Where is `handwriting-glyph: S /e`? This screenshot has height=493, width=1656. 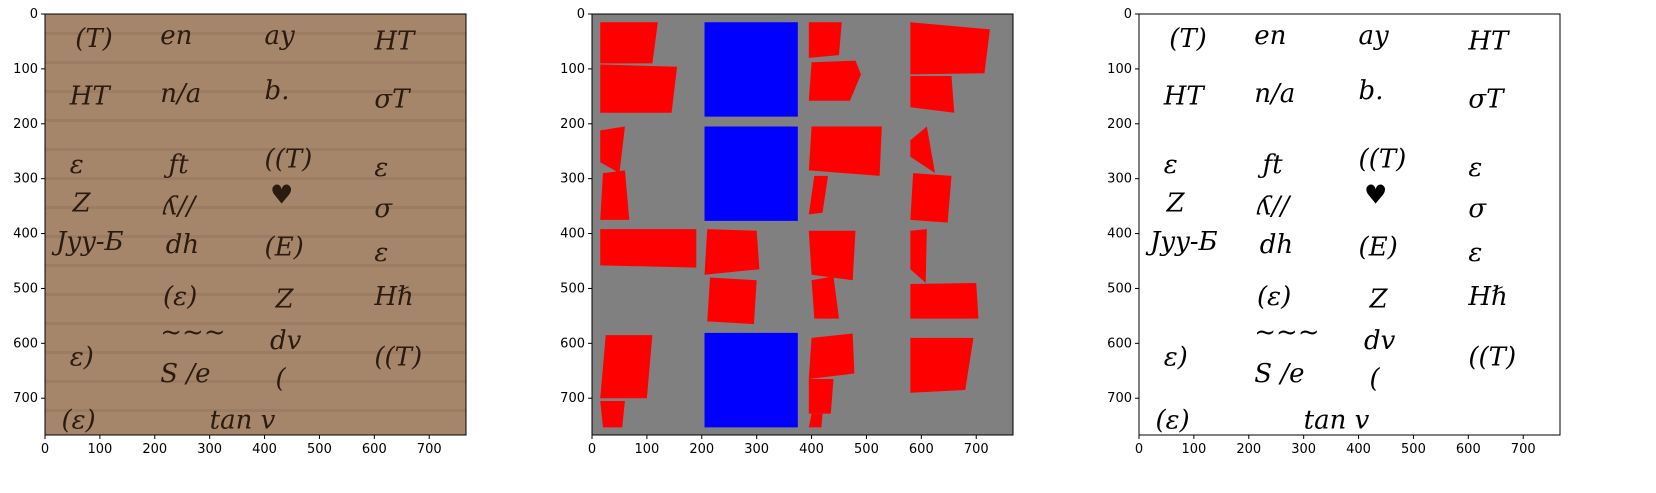 handwriting-glyph: S /e is located at coordinates (1279, 374).